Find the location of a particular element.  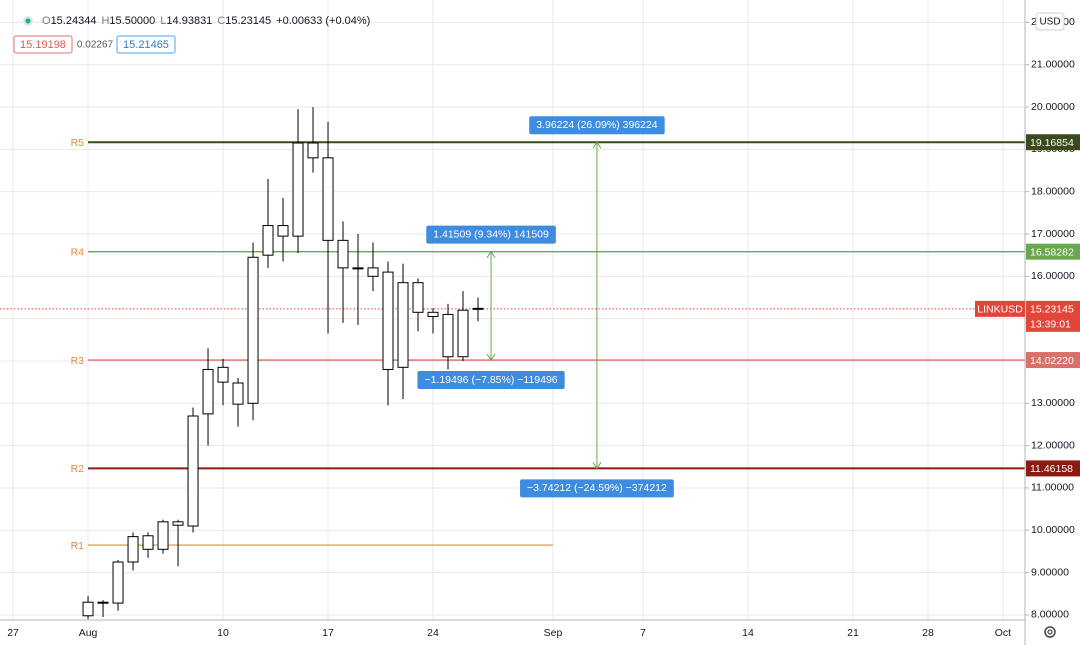

bid: 15.19198 is located at coordinates (43, 45).